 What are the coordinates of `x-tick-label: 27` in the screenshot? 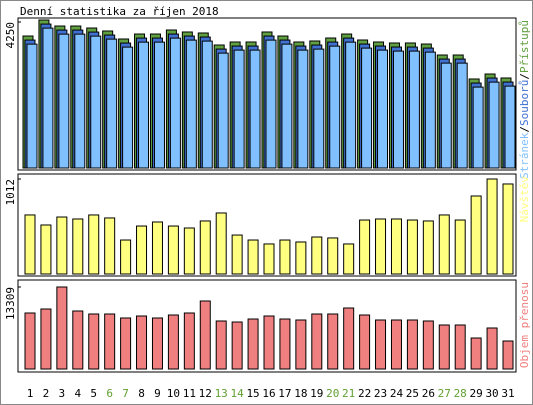 It's located at (444, 393).